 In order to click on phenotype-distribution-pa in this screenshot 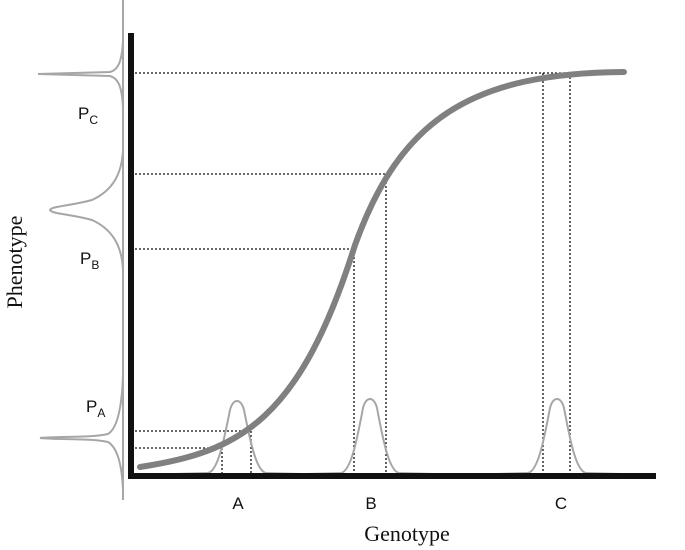, I will do `click(81, 432)`.